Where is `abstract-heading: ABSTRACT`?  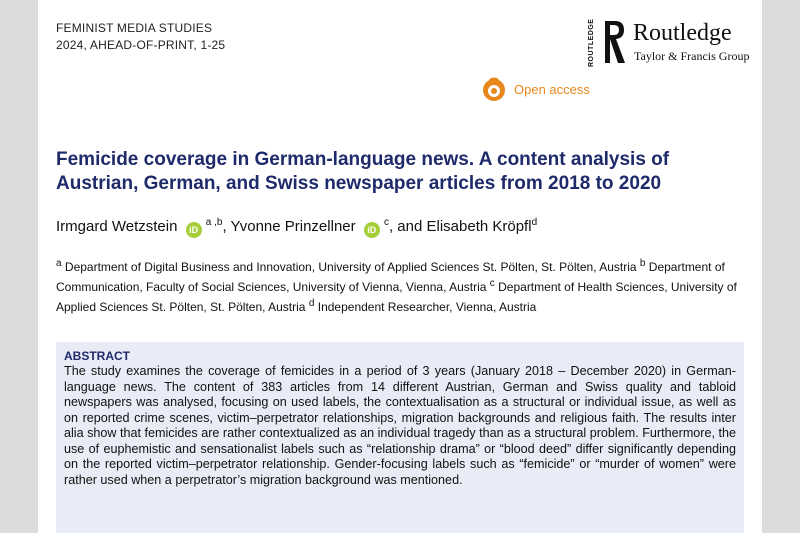
abstract-heading: ABSTRACT is located at coordinates (97, 356).